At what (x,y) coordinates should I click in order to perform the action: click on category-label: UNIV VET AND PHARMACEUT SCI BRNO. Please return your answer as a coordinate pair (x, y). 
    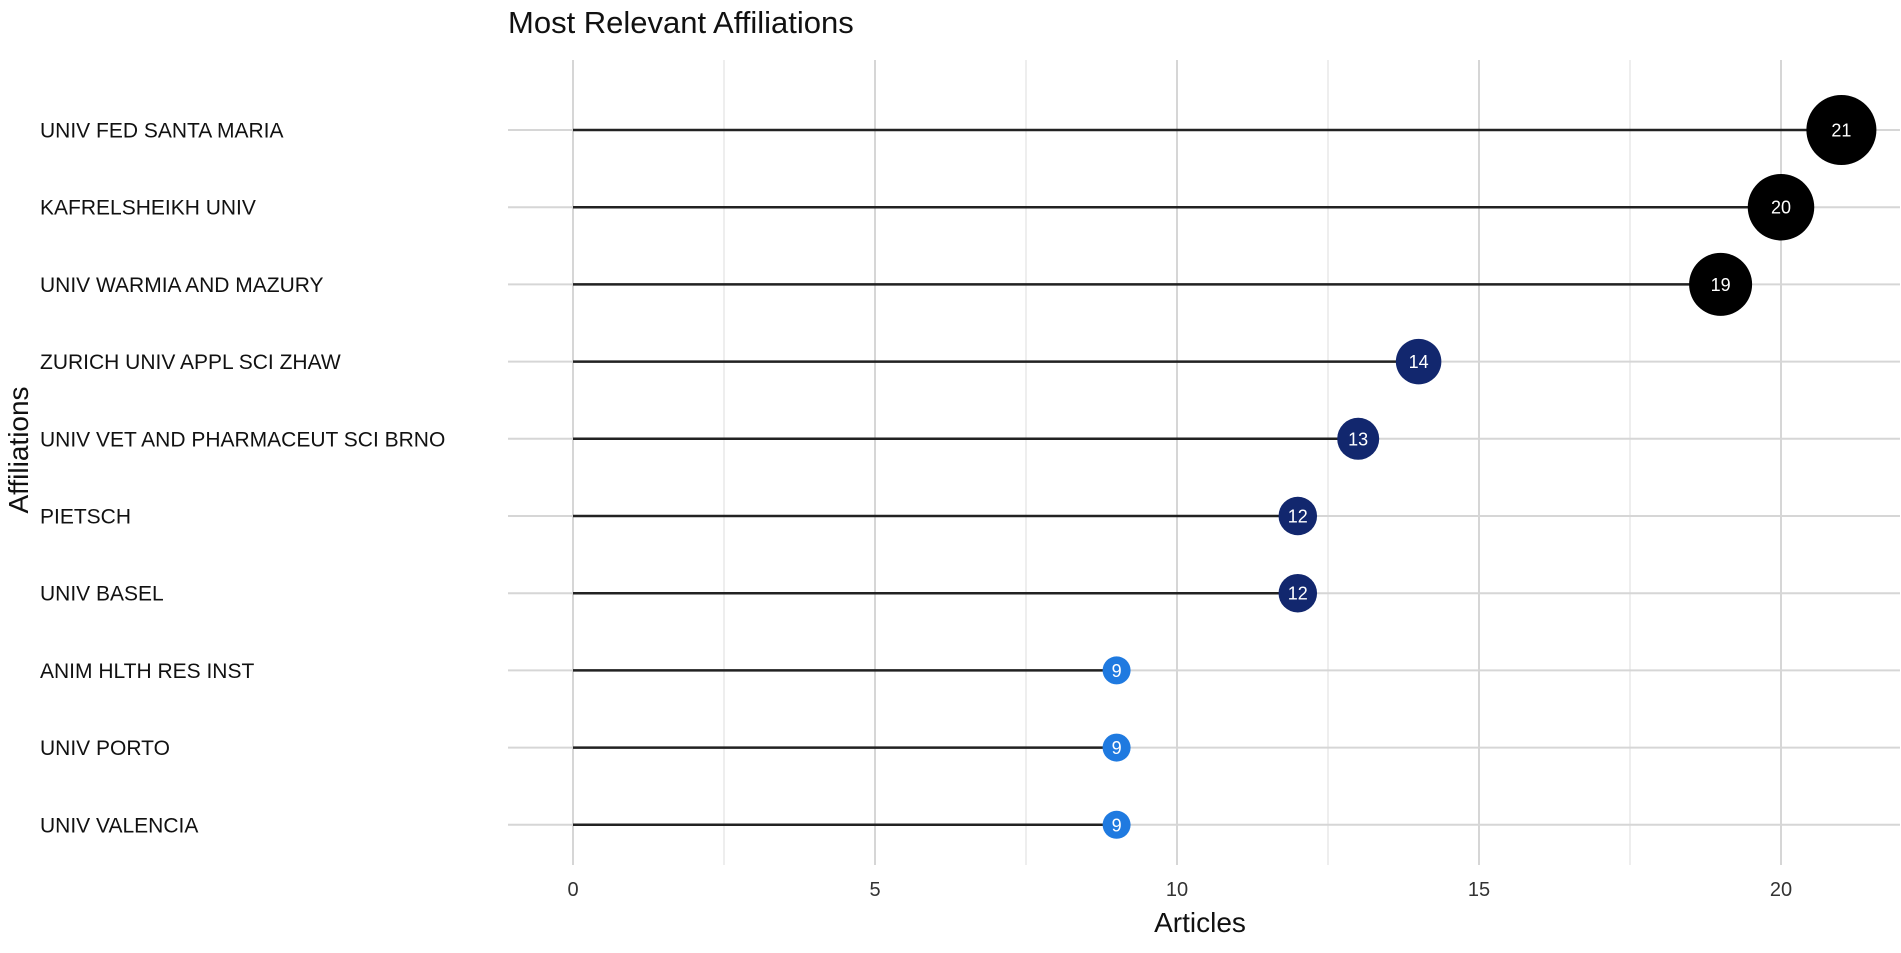
    Looking at the image, I should click on (242, 439).